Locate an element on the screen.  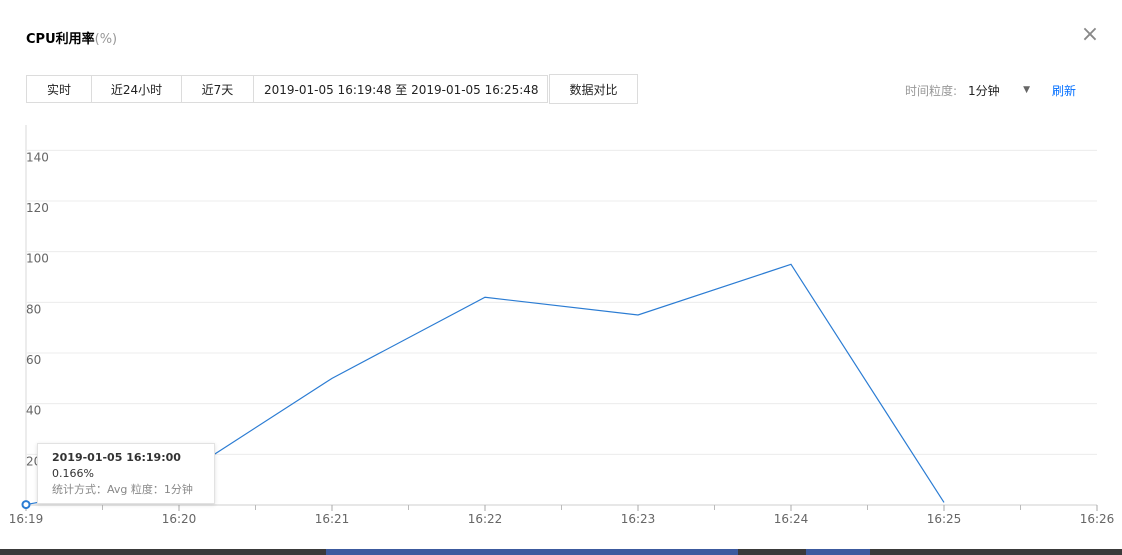
x-tick-label: 16:21 is located at coordinates (332, 519).